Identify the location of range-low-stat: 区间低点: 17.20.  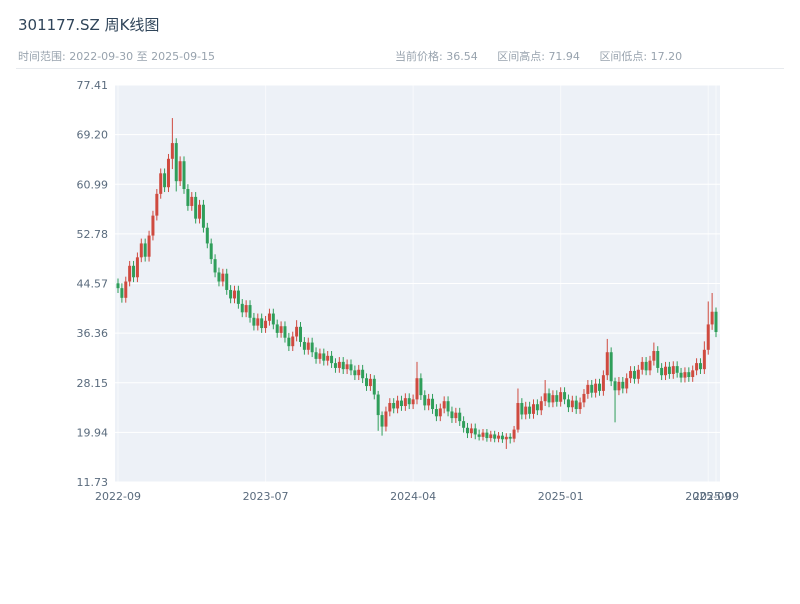
(640, 56).